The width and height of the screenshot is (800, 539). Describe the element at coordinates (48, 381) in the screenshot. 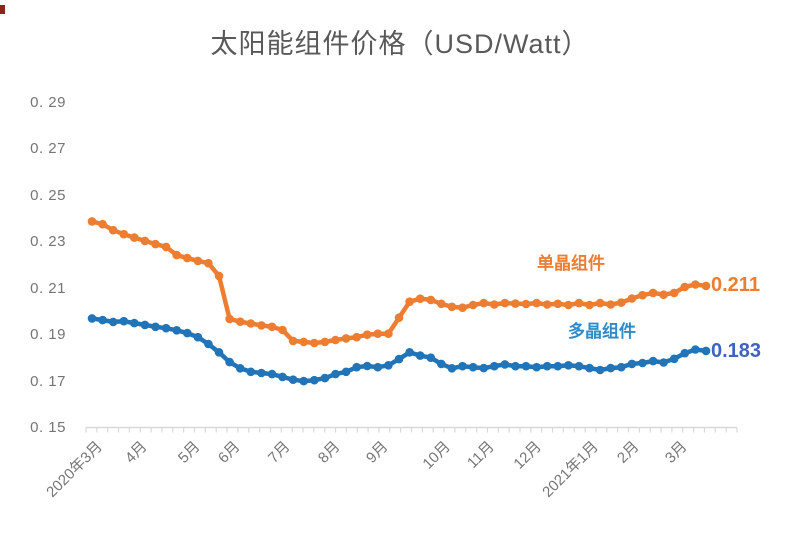

I see `y-tick-label: 0. 17` at that location.